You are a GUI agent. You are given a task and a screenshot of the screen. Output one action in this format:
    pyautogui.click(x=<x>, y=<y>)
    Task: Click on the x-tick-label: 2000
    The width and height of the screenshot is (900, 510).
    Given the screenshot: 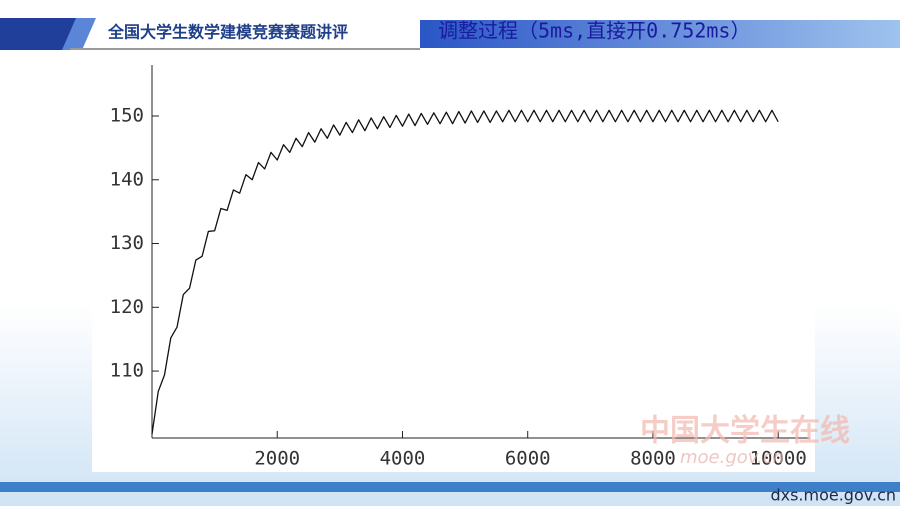 What is the action you would take?
    pyautogui.click(x=277, y=459)
    